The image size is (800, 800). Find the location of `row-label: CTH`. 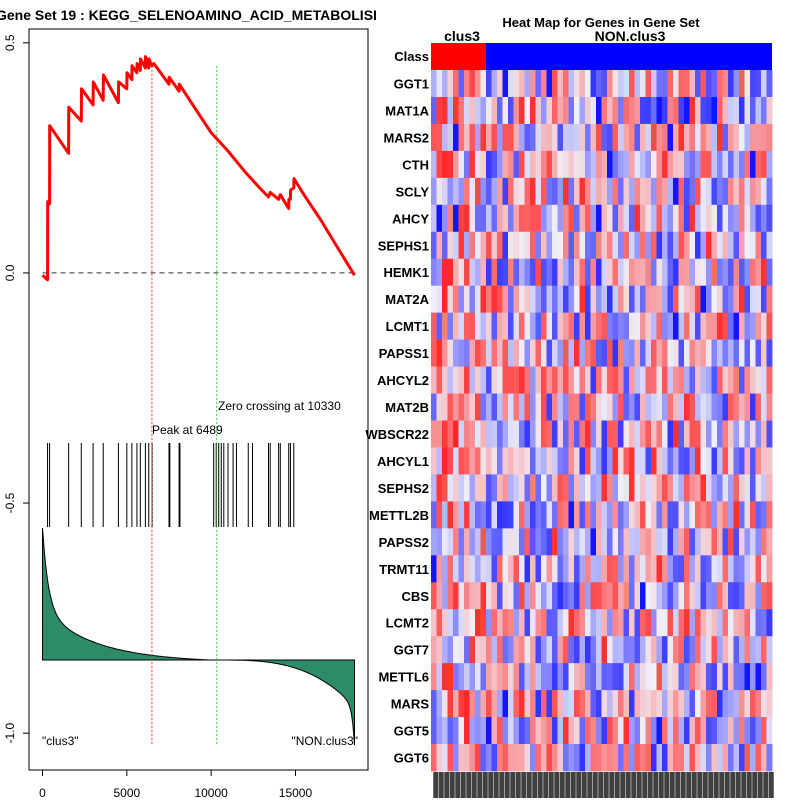

row-label: CTH is located at coordinates (415, 164).